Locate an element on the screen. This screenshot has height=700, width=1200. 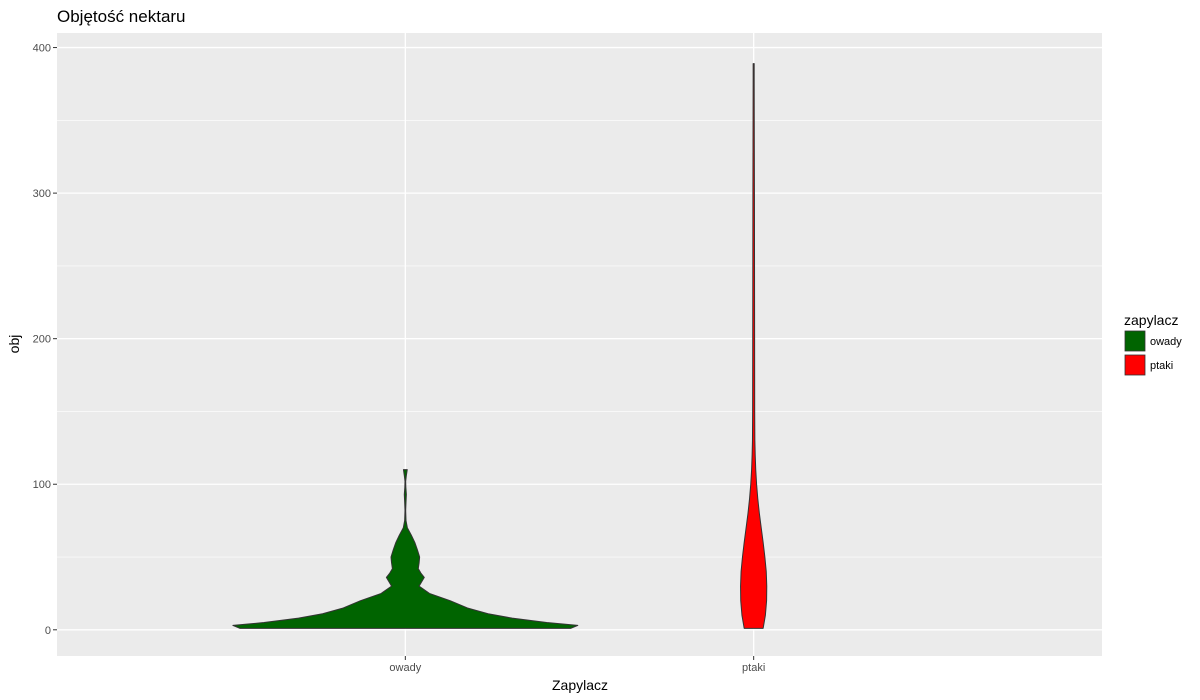
legend-swatch-ptaki is located at coordinates (1135, 365).